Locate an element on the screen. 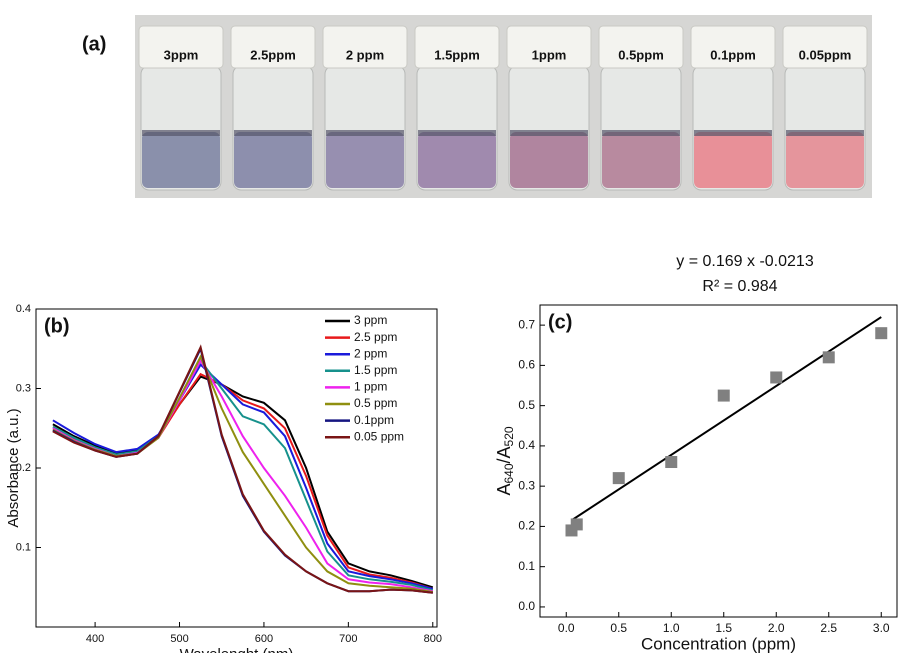  vial-label: 1.5ppm is located at coordinates (457, 54).